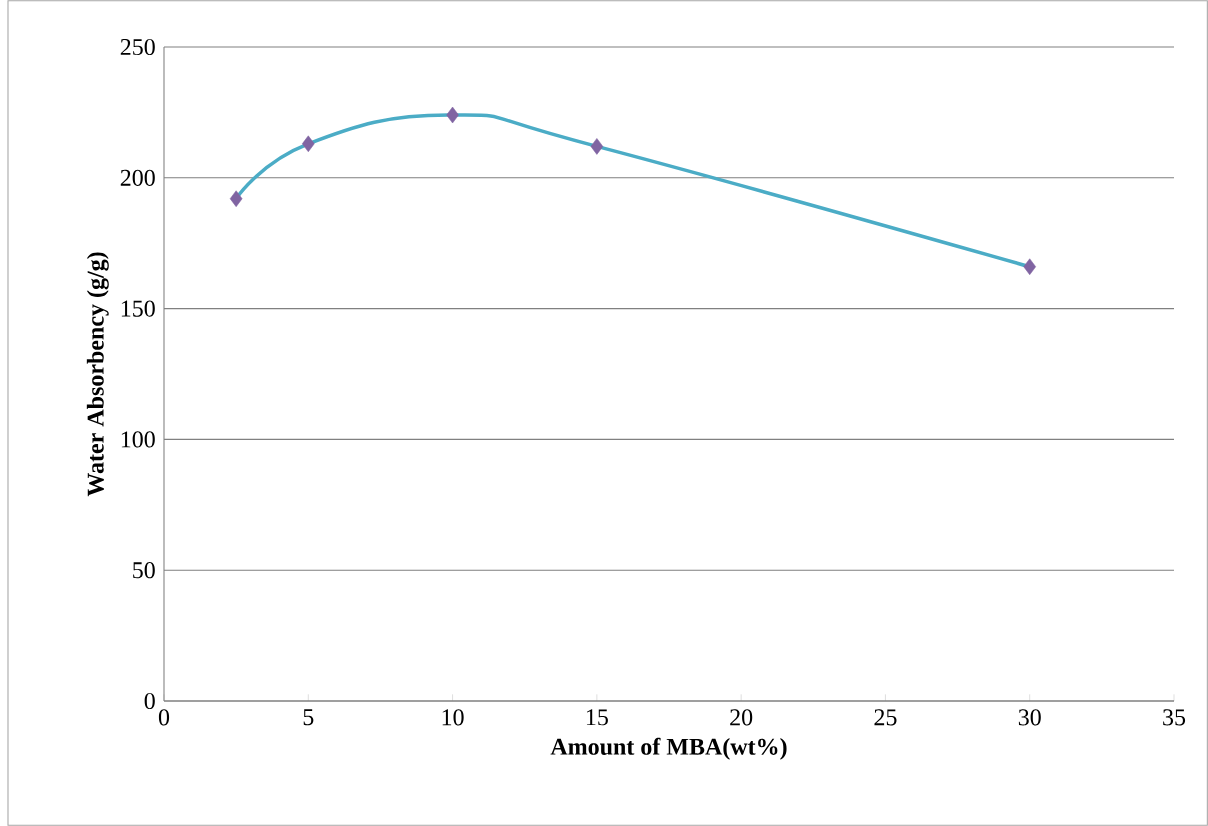  I want to click on y-tick-label: 250, so click(137, 47).